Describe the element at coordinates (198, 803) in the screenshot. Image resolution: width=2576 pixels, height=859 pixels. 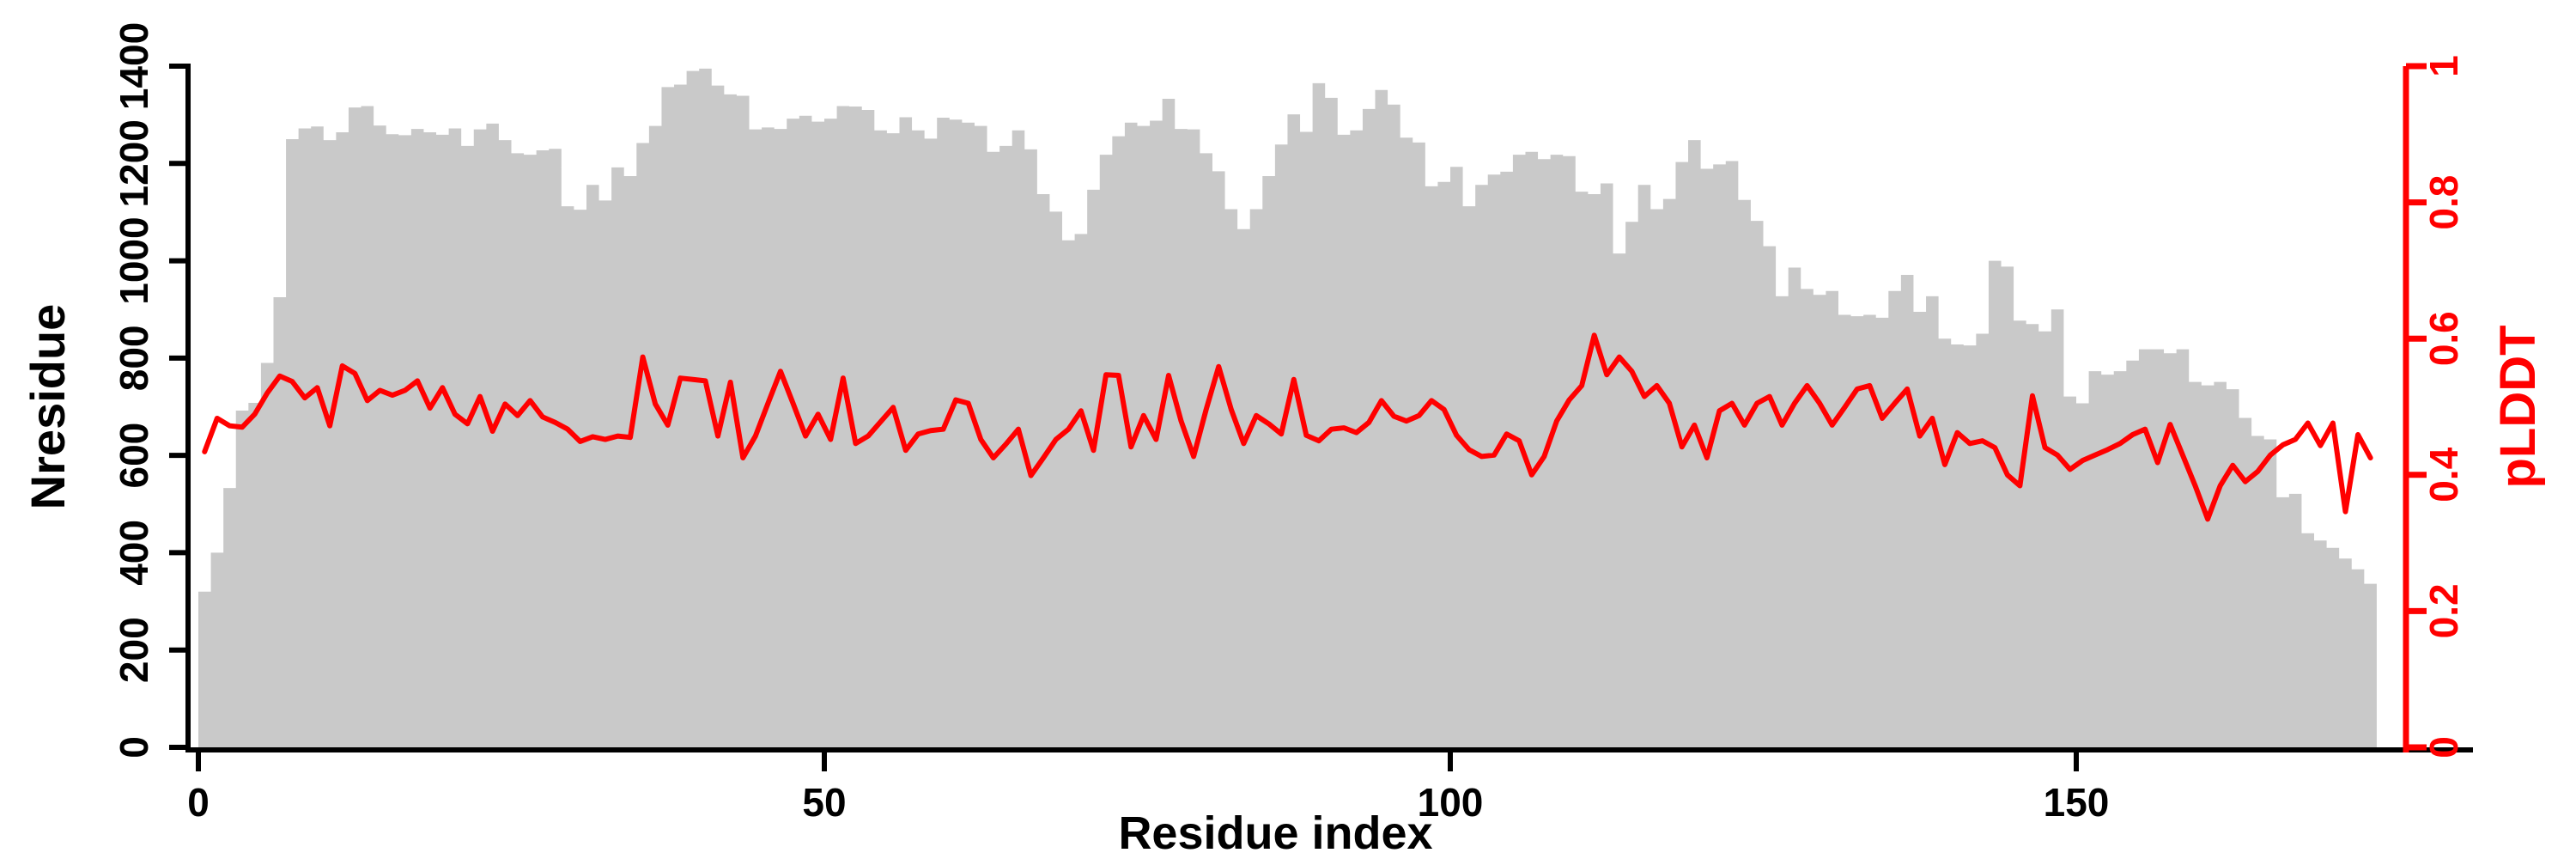
I see `x-tick-label: 0` at that location.